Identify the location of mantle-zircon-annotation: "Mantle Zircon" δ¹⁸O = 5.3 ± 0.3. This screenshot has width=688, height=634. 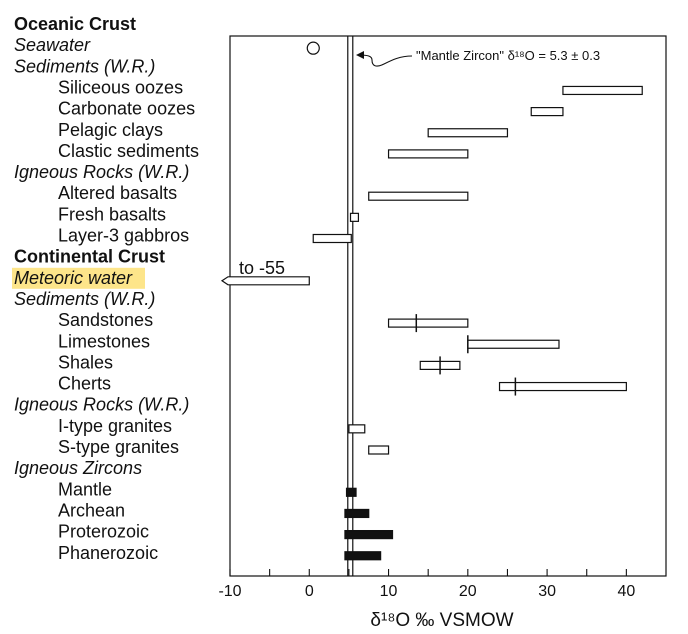
(478, 57).